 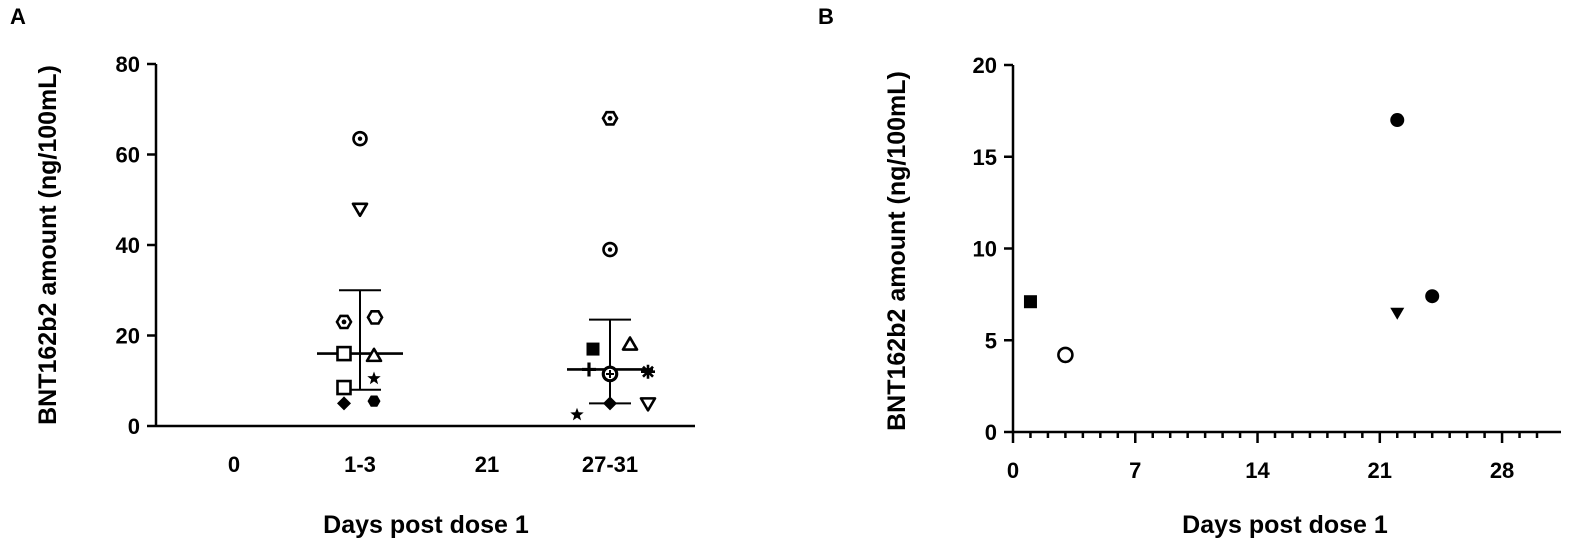 What do you see at coordinates (826, 16) in the screenshot?
I see `panel-label: B` at bounding box center [826, 16].